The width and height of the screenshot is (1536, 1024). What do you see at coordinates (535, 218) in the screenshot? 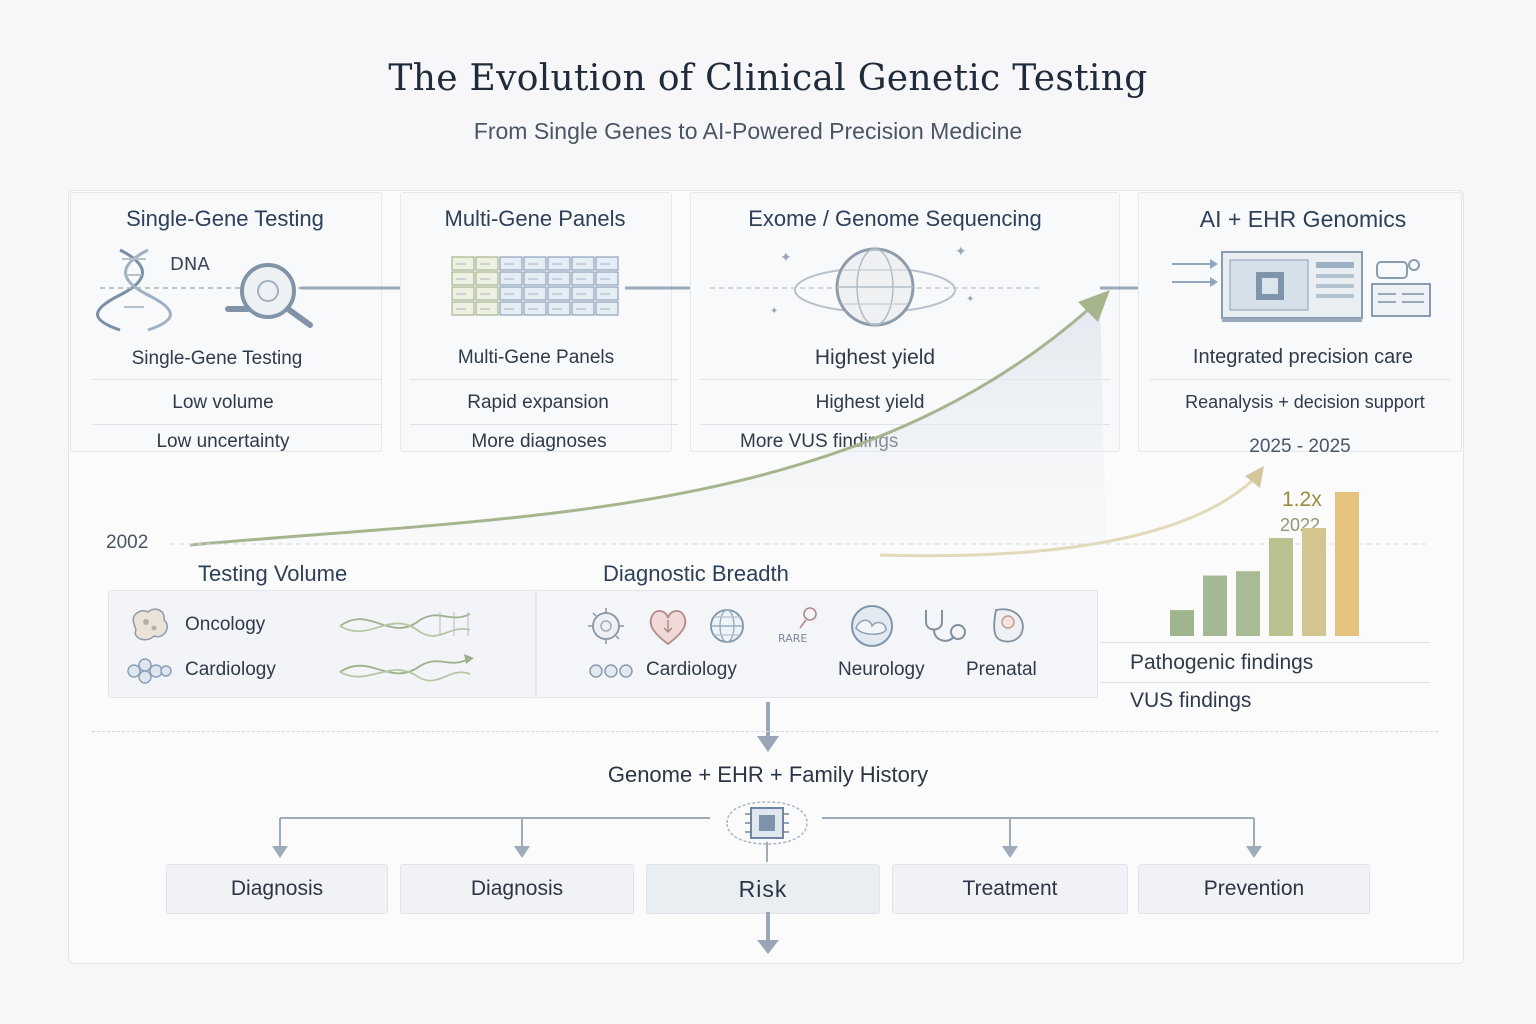
I see `stage-heading: Multi-Gene Panels` at bounding box center [535, 218].